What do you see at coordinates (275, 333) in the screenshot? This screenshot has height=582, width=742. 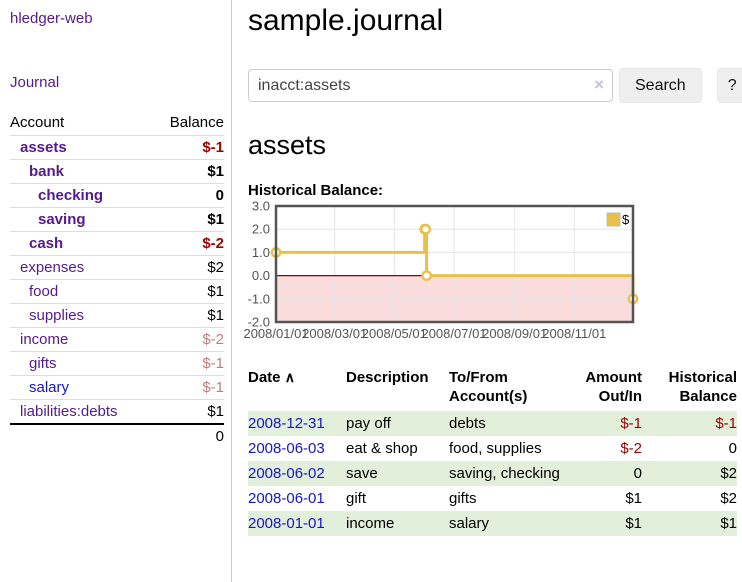 I see `svg-text: 2008/01/01` at bounding box center [275, 333].